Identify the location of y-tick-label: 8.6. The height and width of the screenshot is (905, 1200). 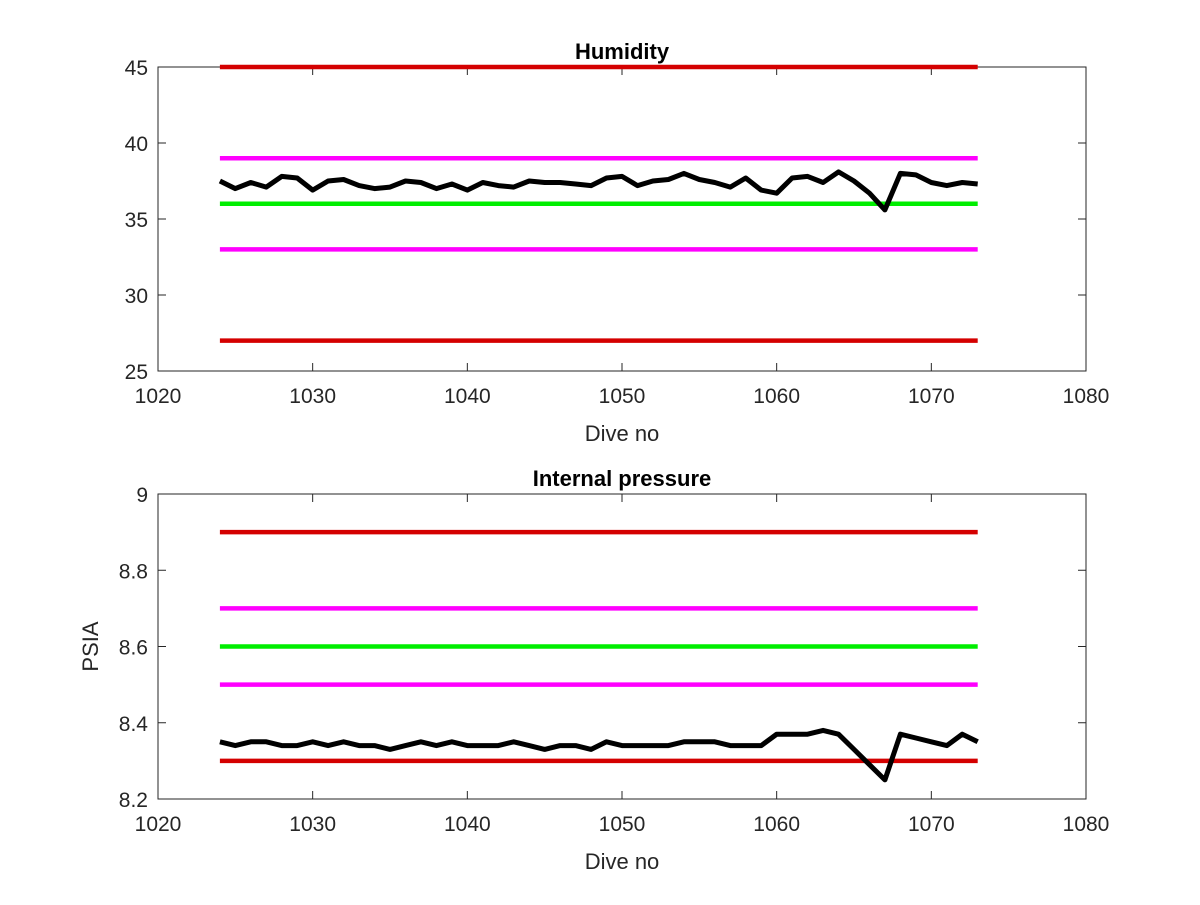
(133, 648).